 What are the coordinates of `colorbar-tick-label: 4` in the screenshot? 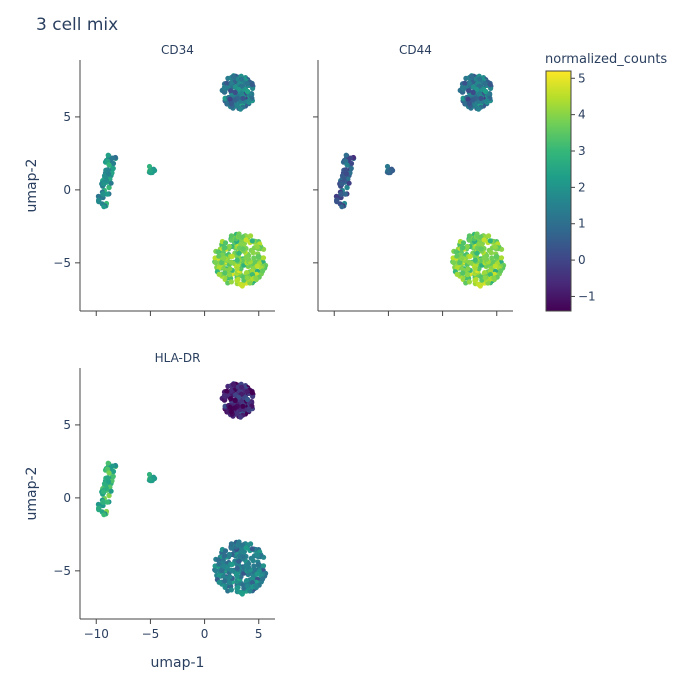 It's located at (582, 115).